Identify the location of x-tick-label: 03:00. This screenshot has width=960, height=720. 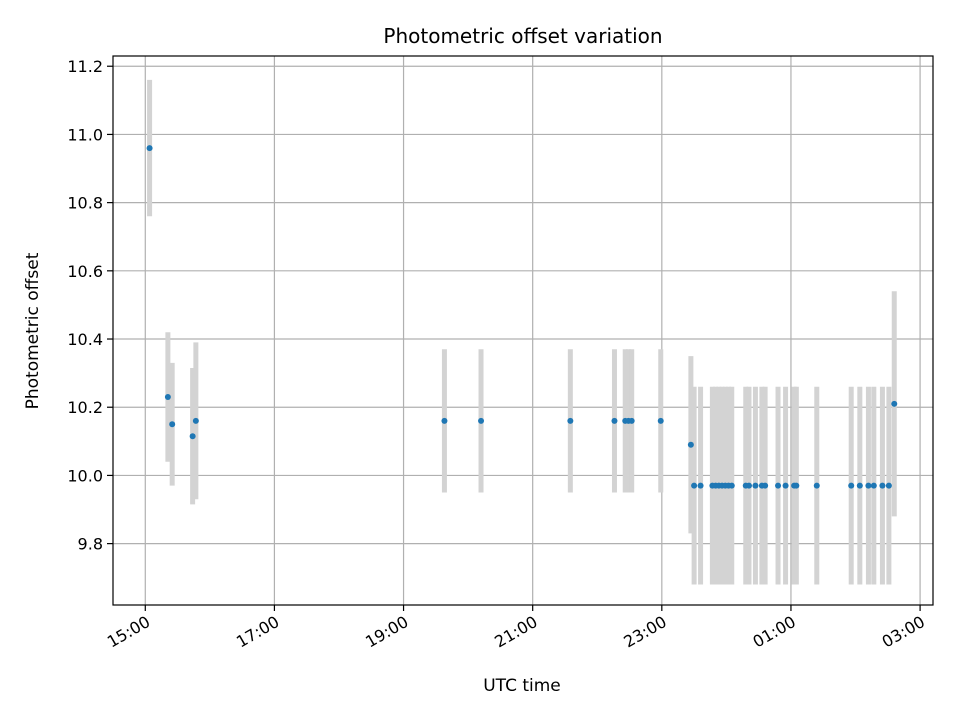
(903, 632).